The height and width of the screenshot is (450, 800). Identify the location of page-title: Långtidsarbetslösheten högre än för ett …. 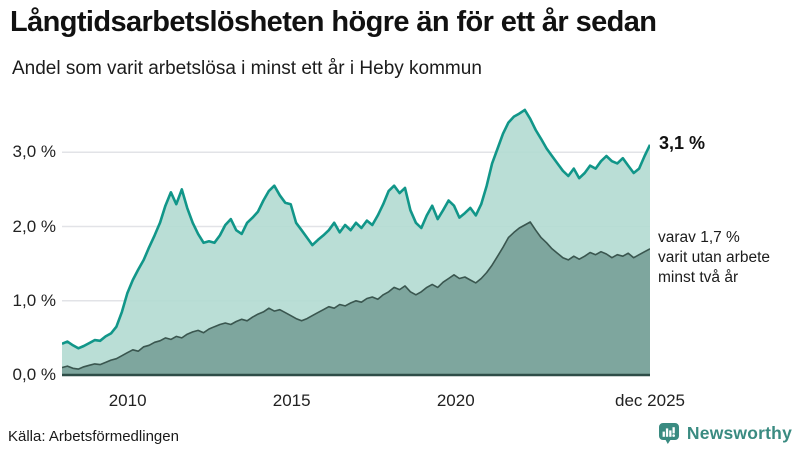
(333, 22).